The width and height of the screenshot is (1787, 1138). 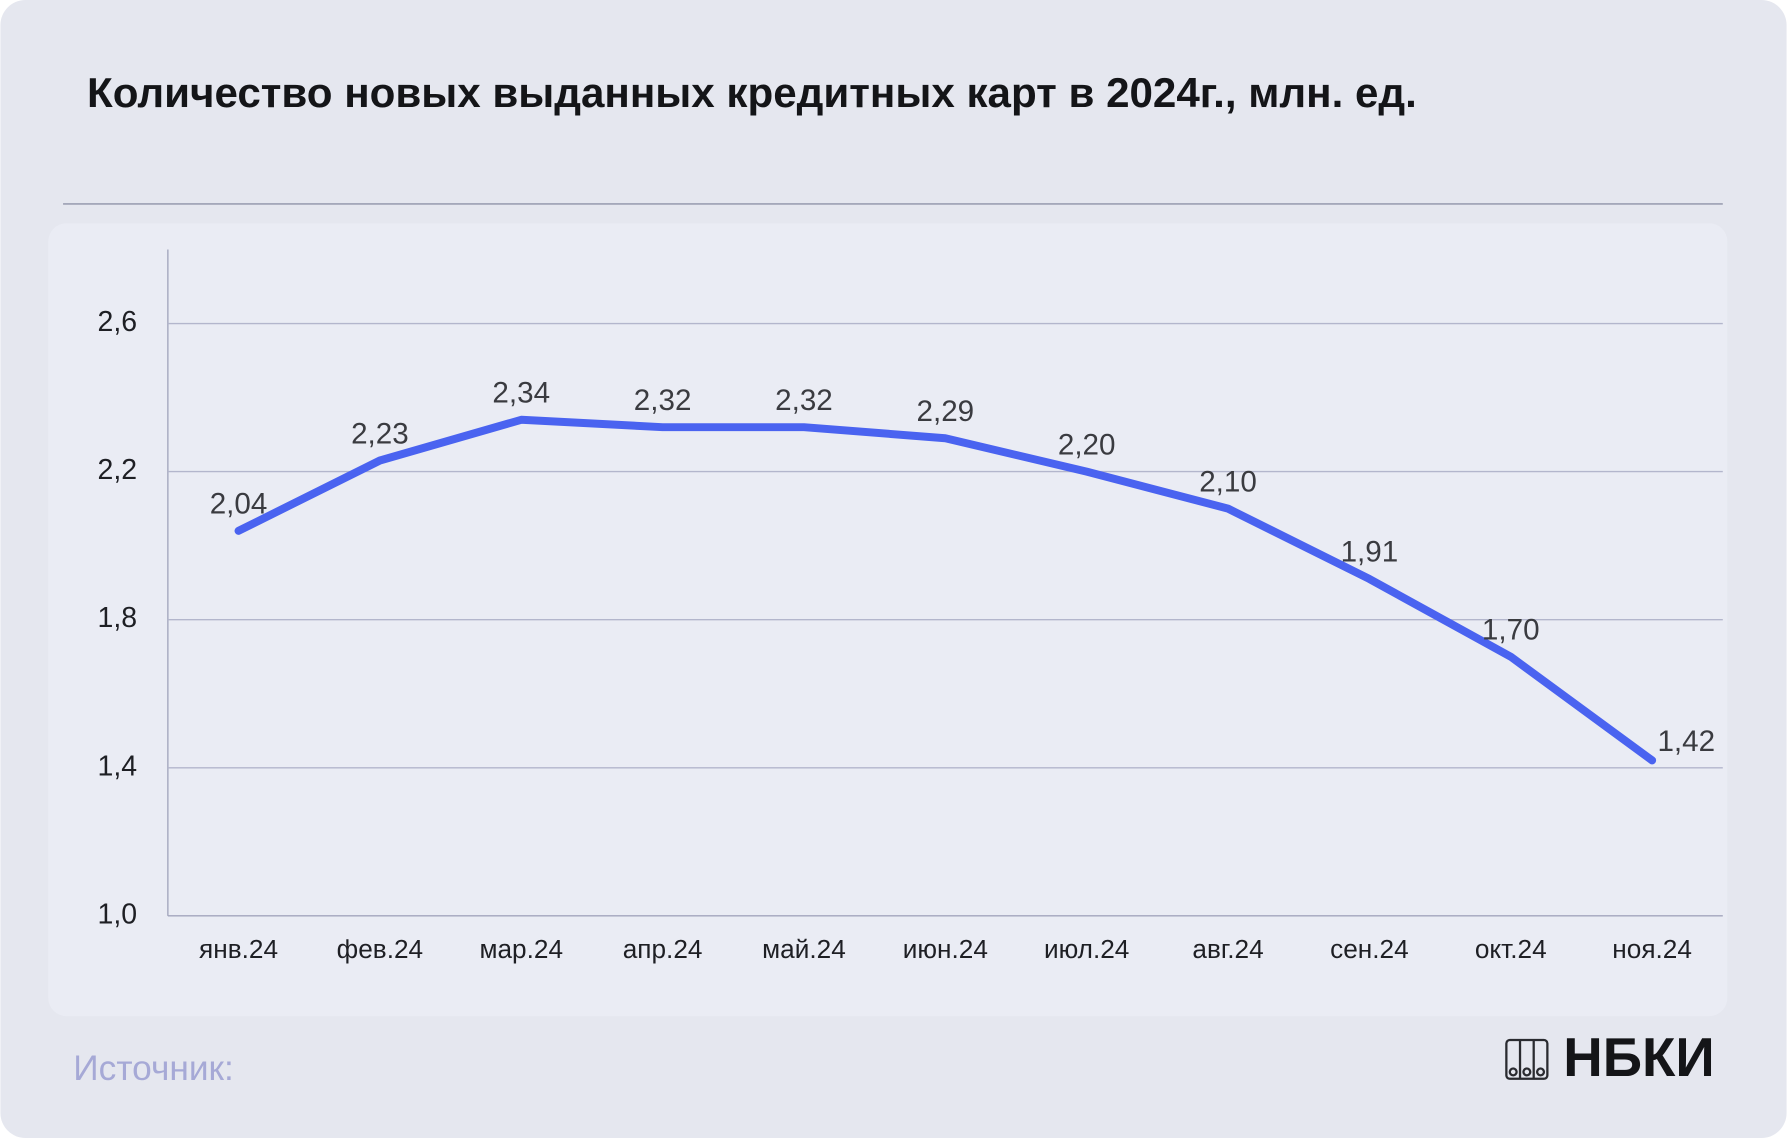 I want to click on value-label: 2,23, so click(x=380, y=433).